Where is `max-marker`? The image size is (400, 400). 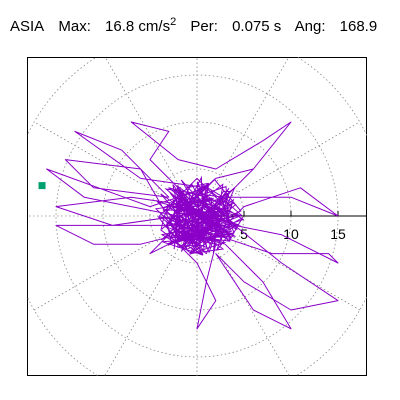 max-marker is located at coordinates (42, 186).